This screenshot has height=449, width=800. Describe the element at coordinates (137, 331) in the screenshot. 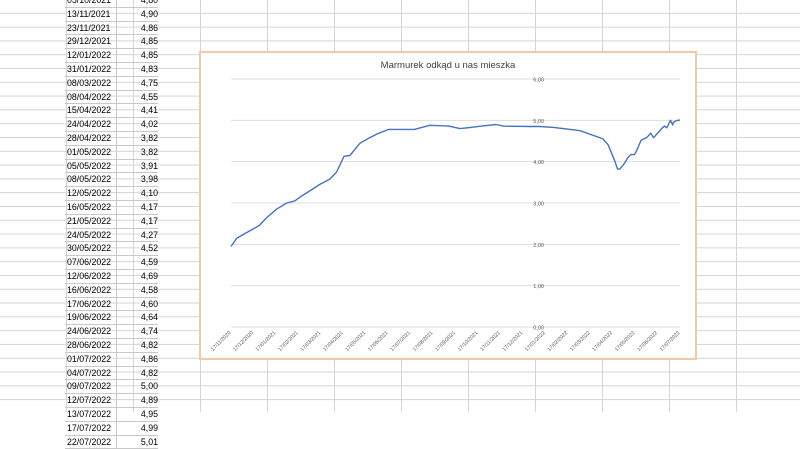

I see `value-cell: 4,74` at that location.